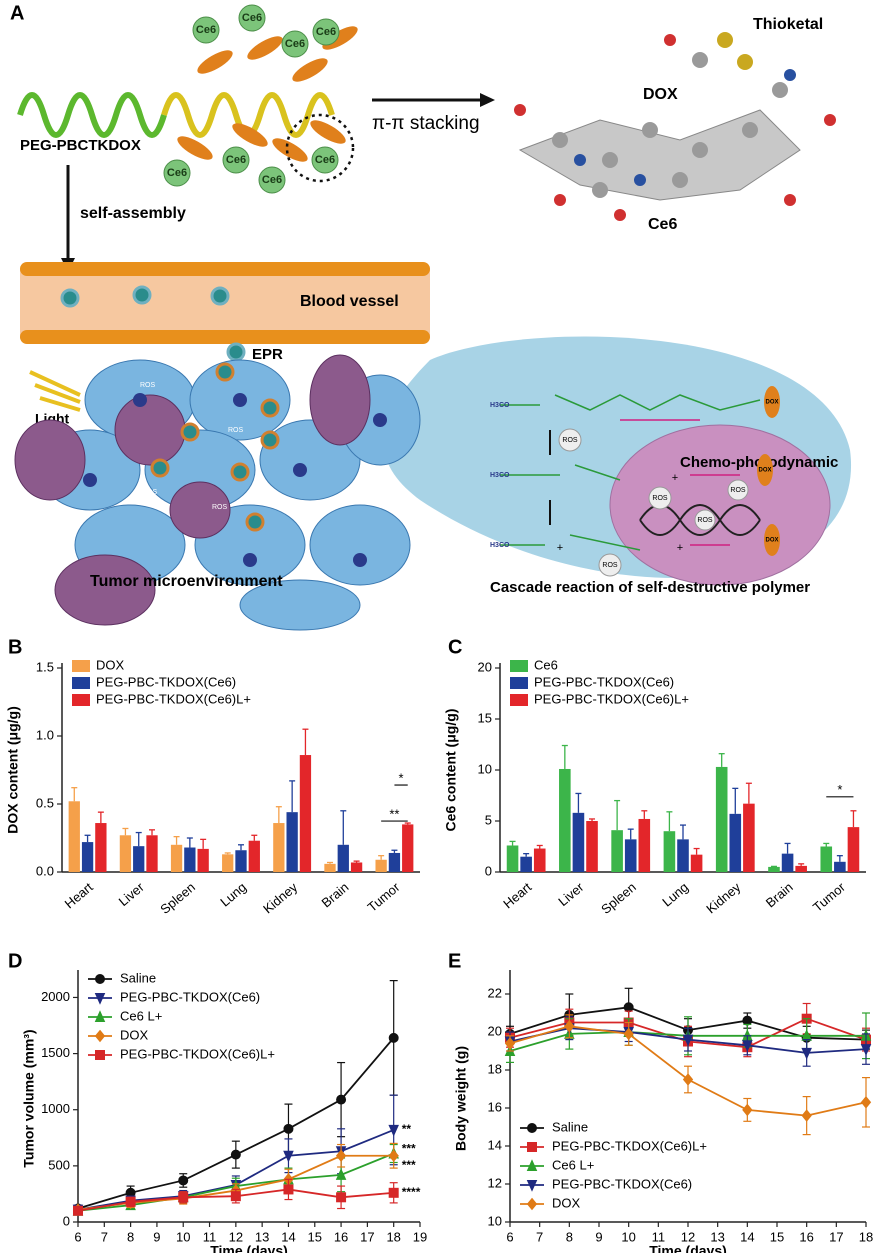 Image resolution: width=879 pixels, height=1258 pixels. I want to click on thioketal-label: Thioketal, so click(788, 24).